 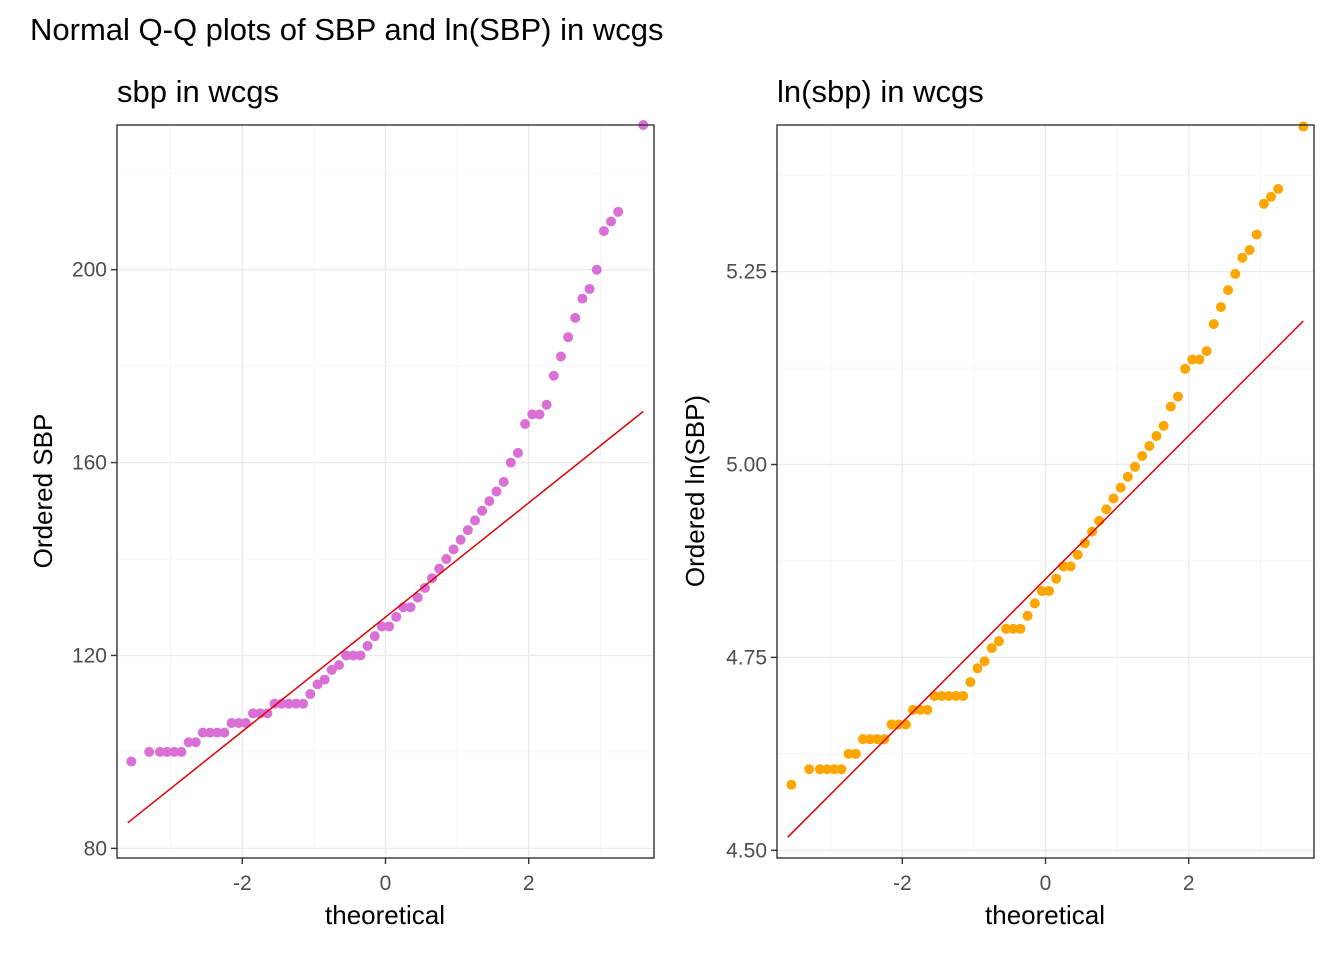 What do you see at coordinates (43, 491) in the screenshot?
I see `sbp-y-axis-title: Ordered SBP` at bounding box center [43, 491].